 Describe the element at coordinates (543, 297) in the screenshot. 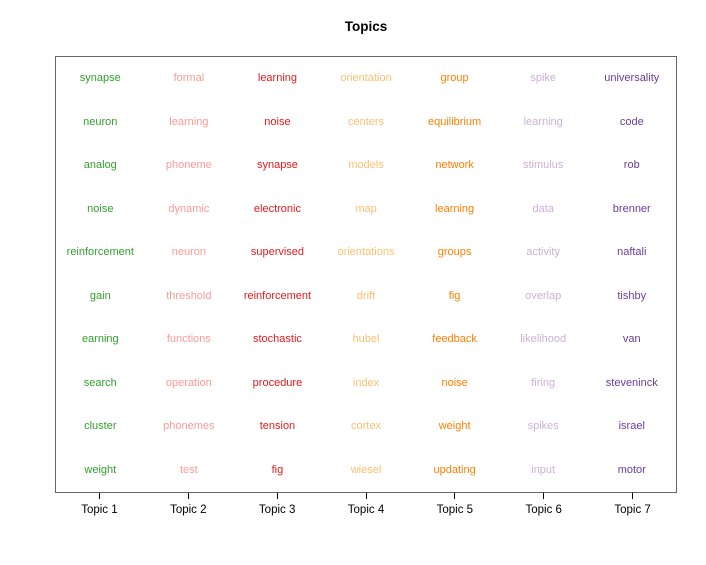

I see `word-cell: overlap` at that location.